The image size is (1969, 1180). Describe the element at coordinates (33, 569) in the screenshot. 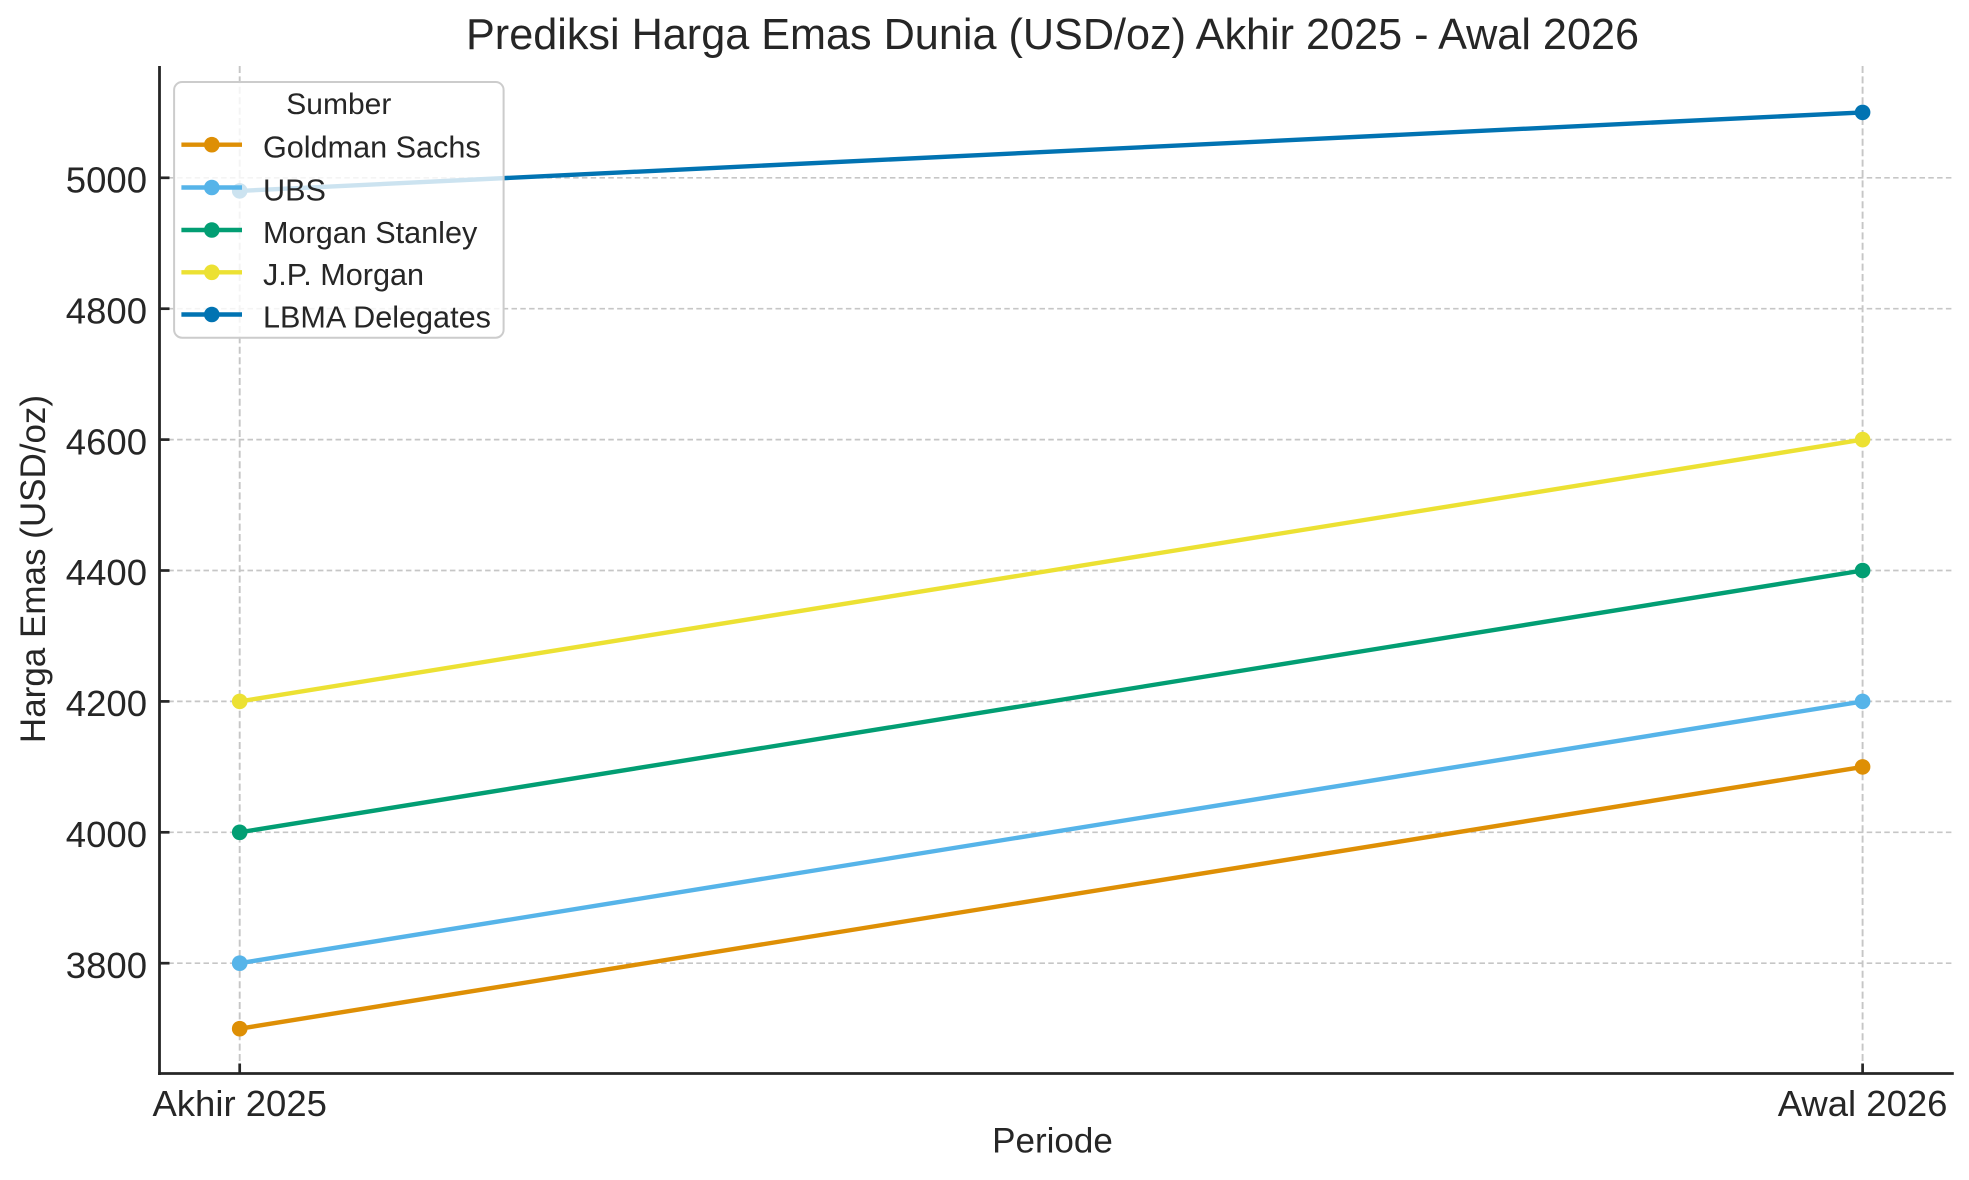

I see `svg-text: Harga Emas (USD/oz)` at that location.